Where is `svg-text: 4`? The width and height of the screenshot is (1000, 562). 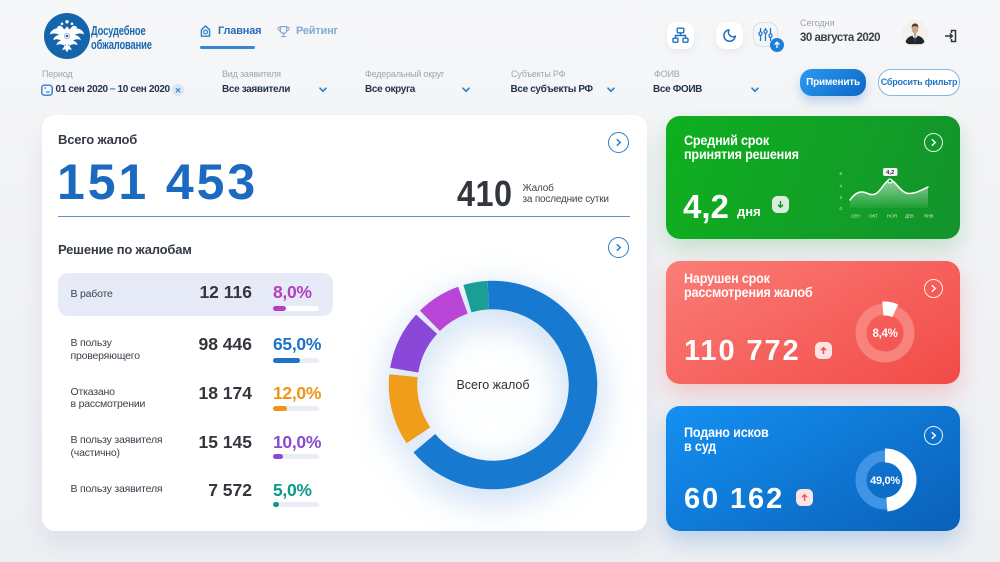 svg-text: 4 is located at coordinates (841, 186).